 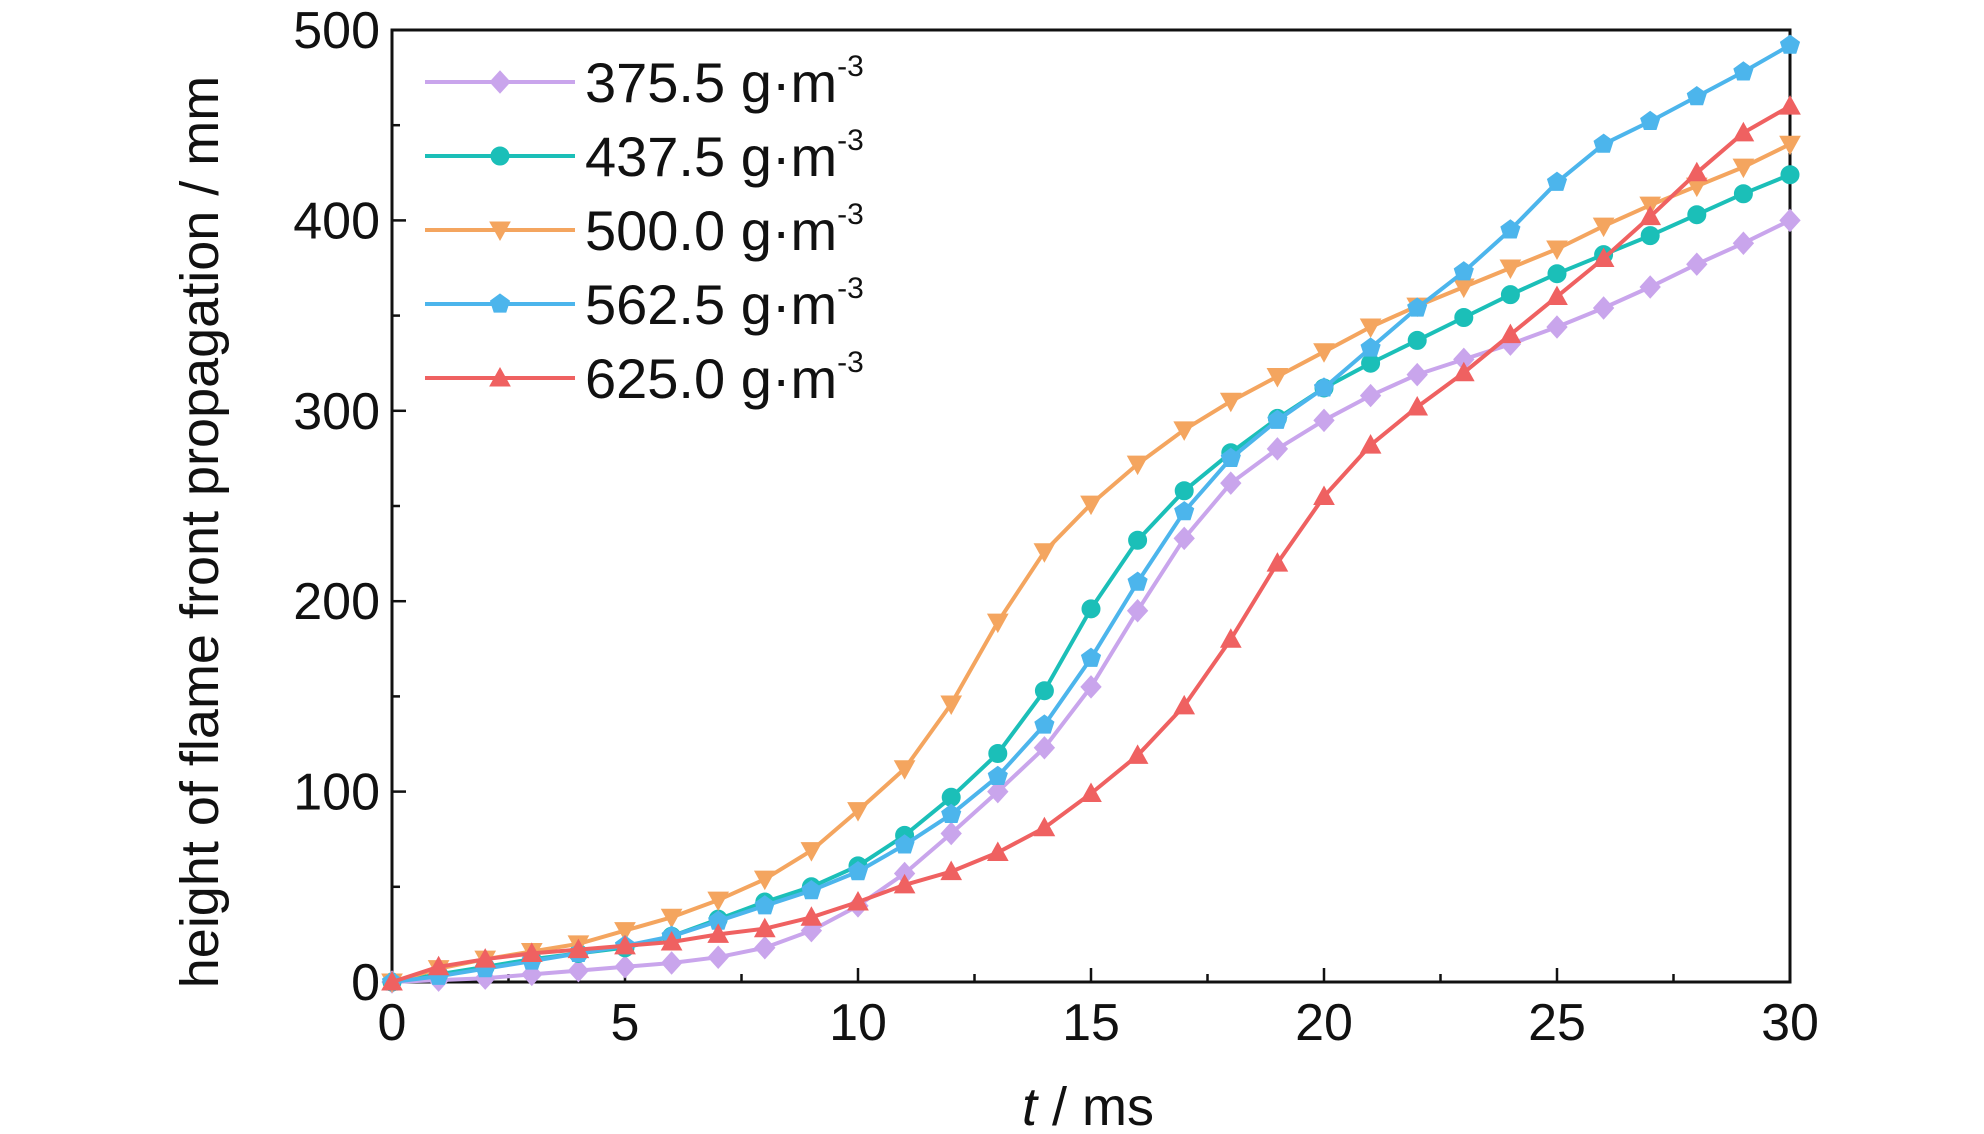 What do you see at coordinates (365, 983) in the screenshot?
I see `y-tick-label: 0` at bounding box center [365, 983].